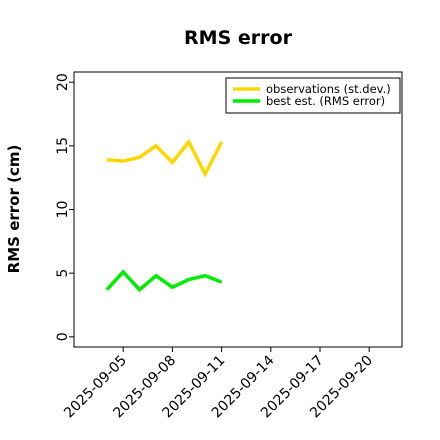  Describe the element at coordinates (238, 38) in the screenshot. I see `chart-title: RMS error` at that location.